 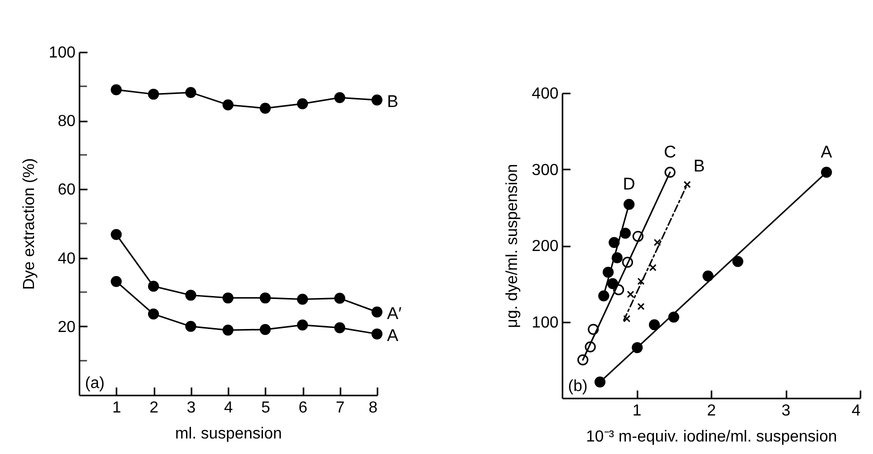 What do you see at coordinates (67, 121) in the screenshot?
I see `y-tick-label: 80` at bounding box center [67, 121].